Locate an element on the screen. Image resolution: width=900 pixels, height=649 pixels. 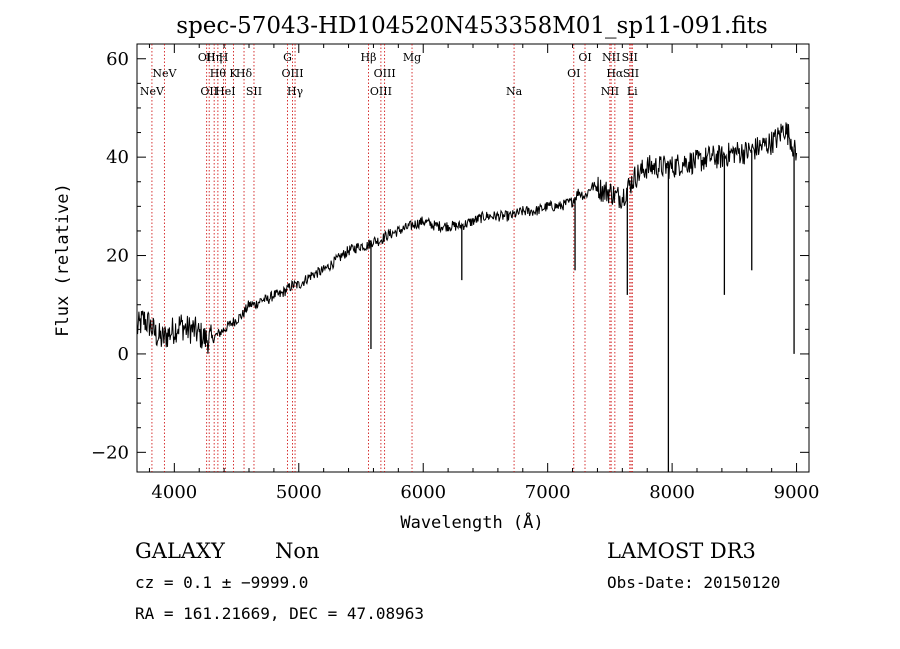
y-tick-label-3: 40 is located at coordinates (117, 157).